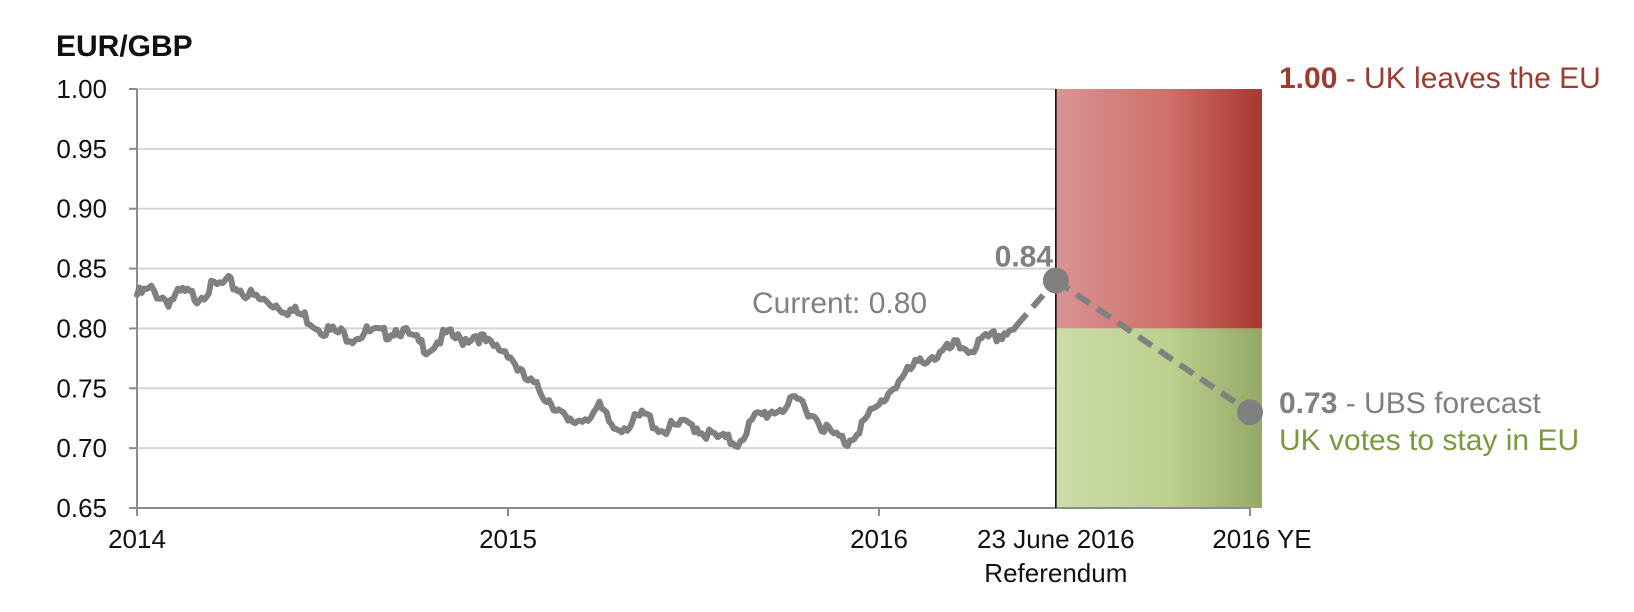 The image size is (1634, 612). Describe the element at coordinates (81, 149) in the screenshot. I see `y-tick-label: 0.95` at that location.